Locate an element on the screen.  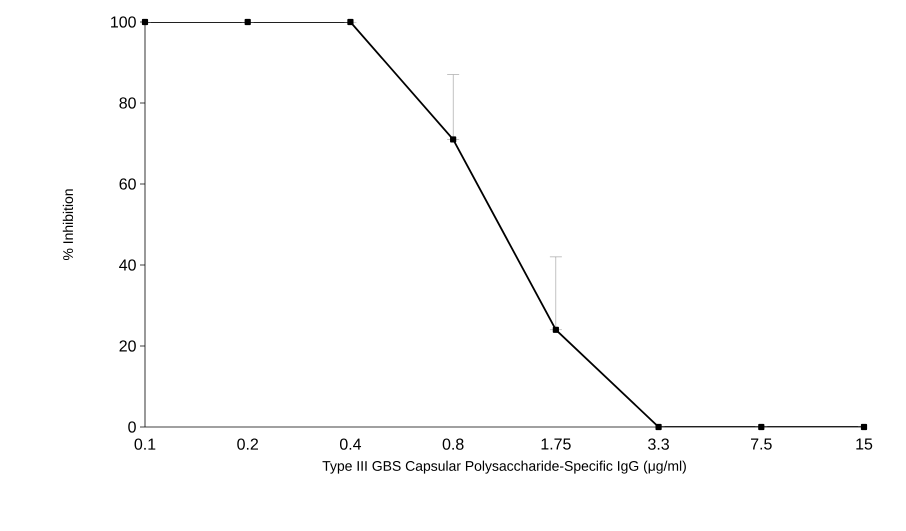
y-tick-label: 100 is located at coordinates (123, 22).